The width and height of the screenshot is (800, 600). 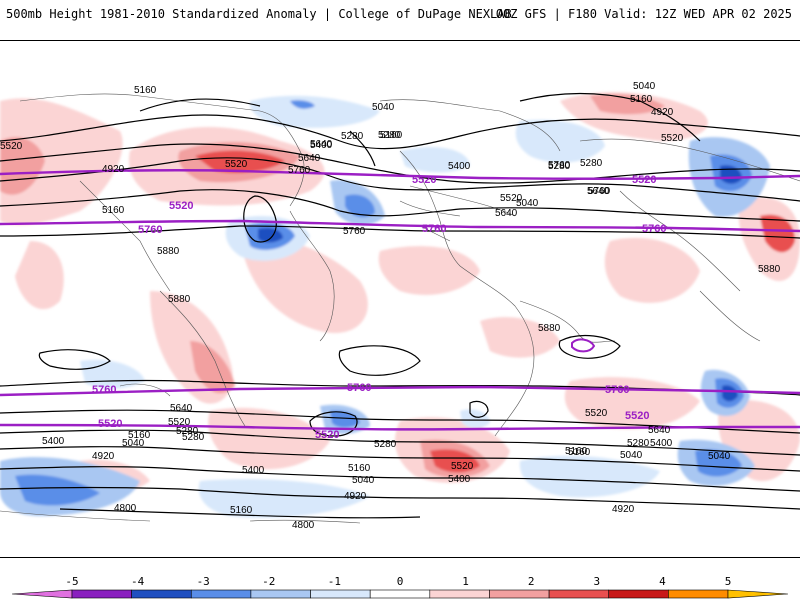 I want to click on colorbar-tick-label: -5, so click(x=72, y=581).